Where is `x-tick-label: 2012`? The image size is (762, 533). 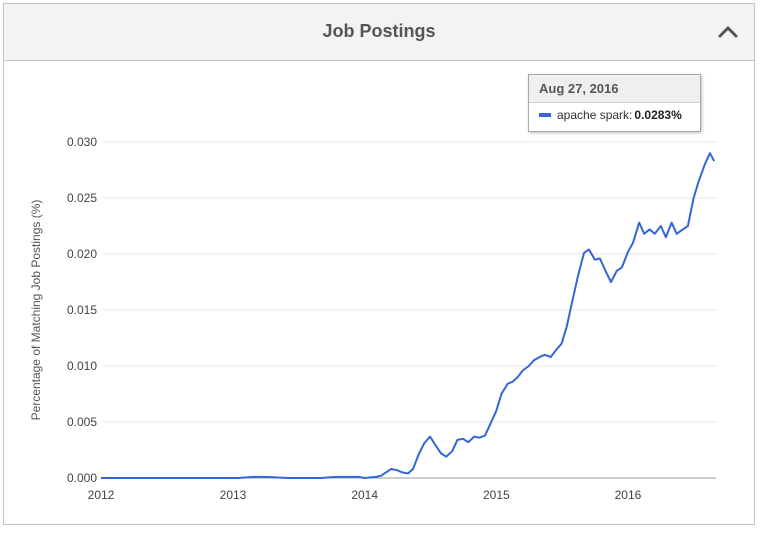 x-tick-label: 2012 is located at coordinates (101, 495).